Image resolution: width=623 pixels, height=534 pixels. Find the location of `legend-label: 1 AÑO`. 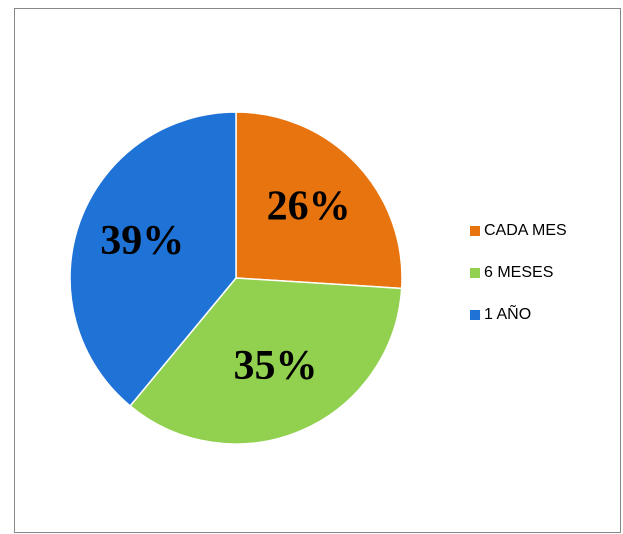

legend-label: 1 AÑO is located at coordinates (507, 313).